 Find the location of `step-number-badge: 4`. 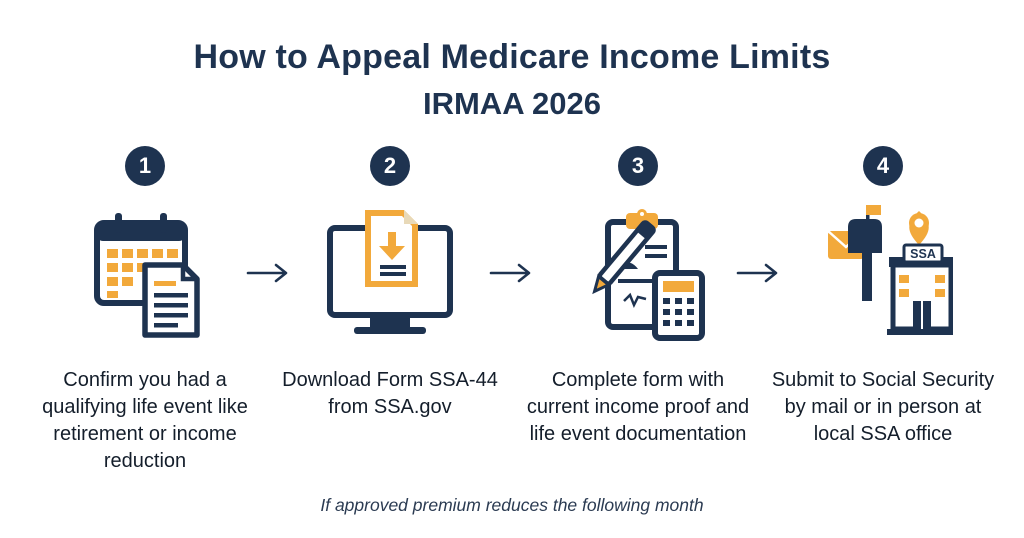

step-number-badge: 4 is located at coordinates (883, 166).